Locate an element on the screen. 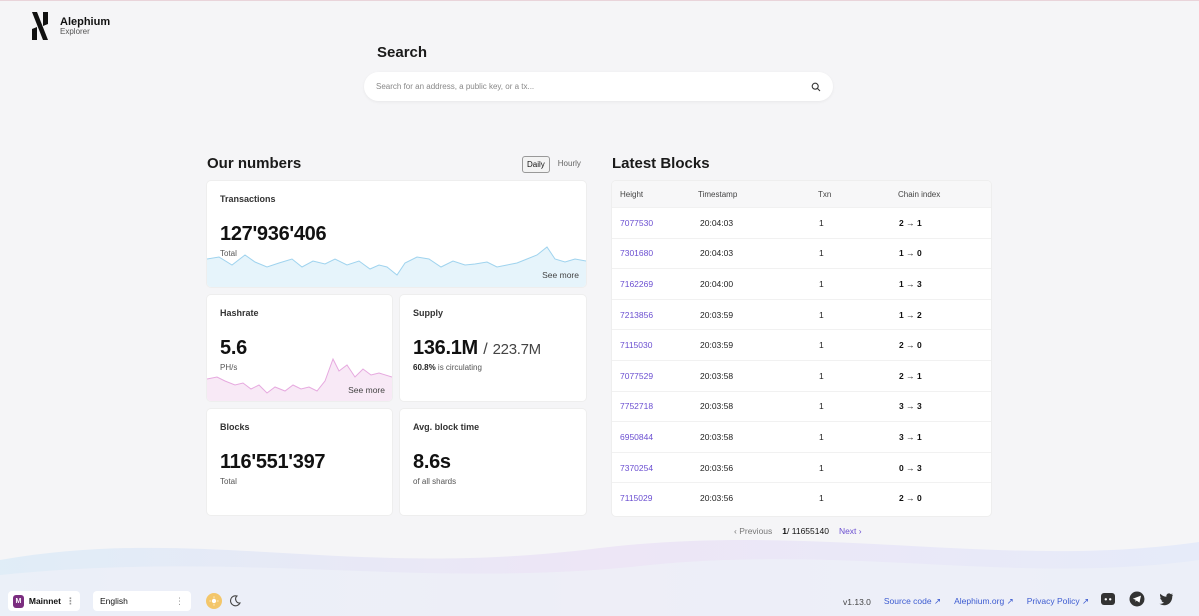 This screenshot has width=1199, height=616. block-chain-index: 3 → 3 is located at coordinates (910, 406).